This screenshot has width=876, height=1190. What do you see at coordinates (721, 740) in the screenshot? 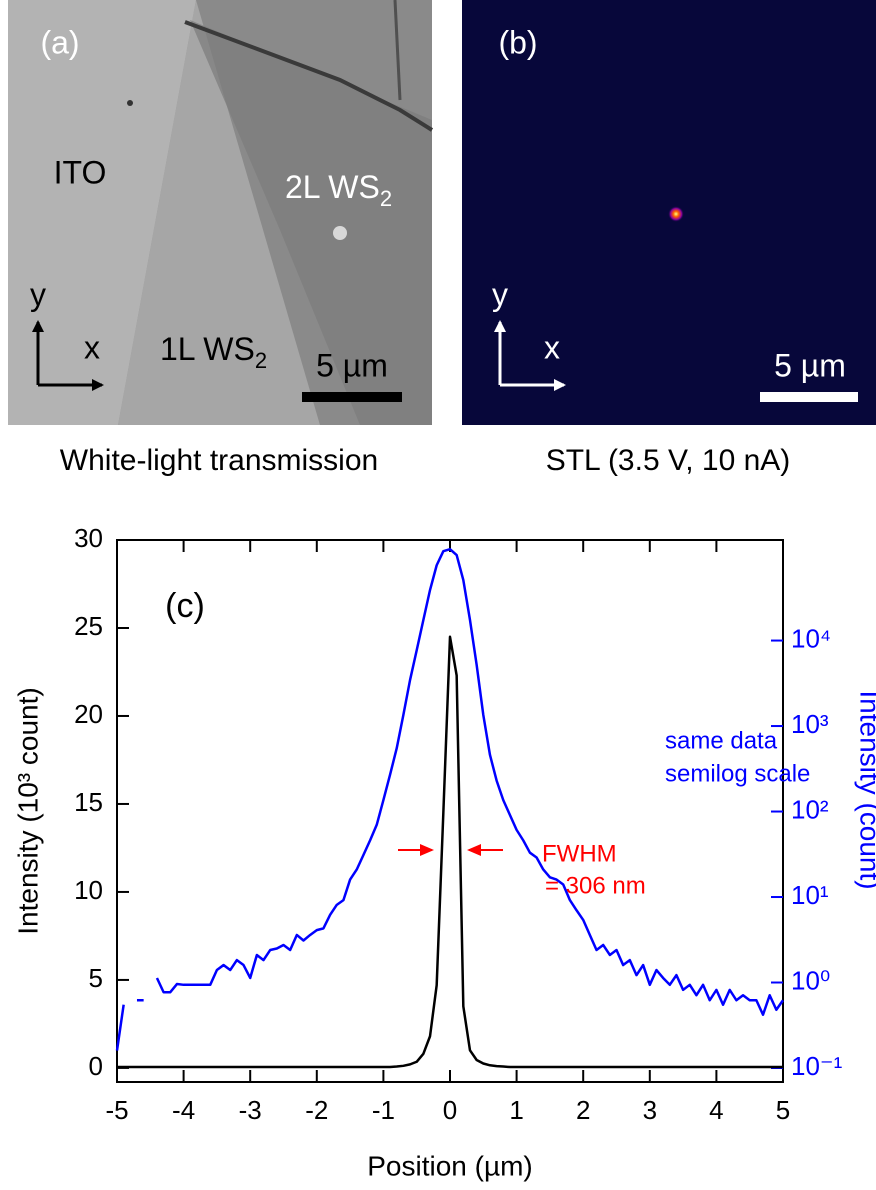
I see `annotation: same data` at bounding box center [721, 740].